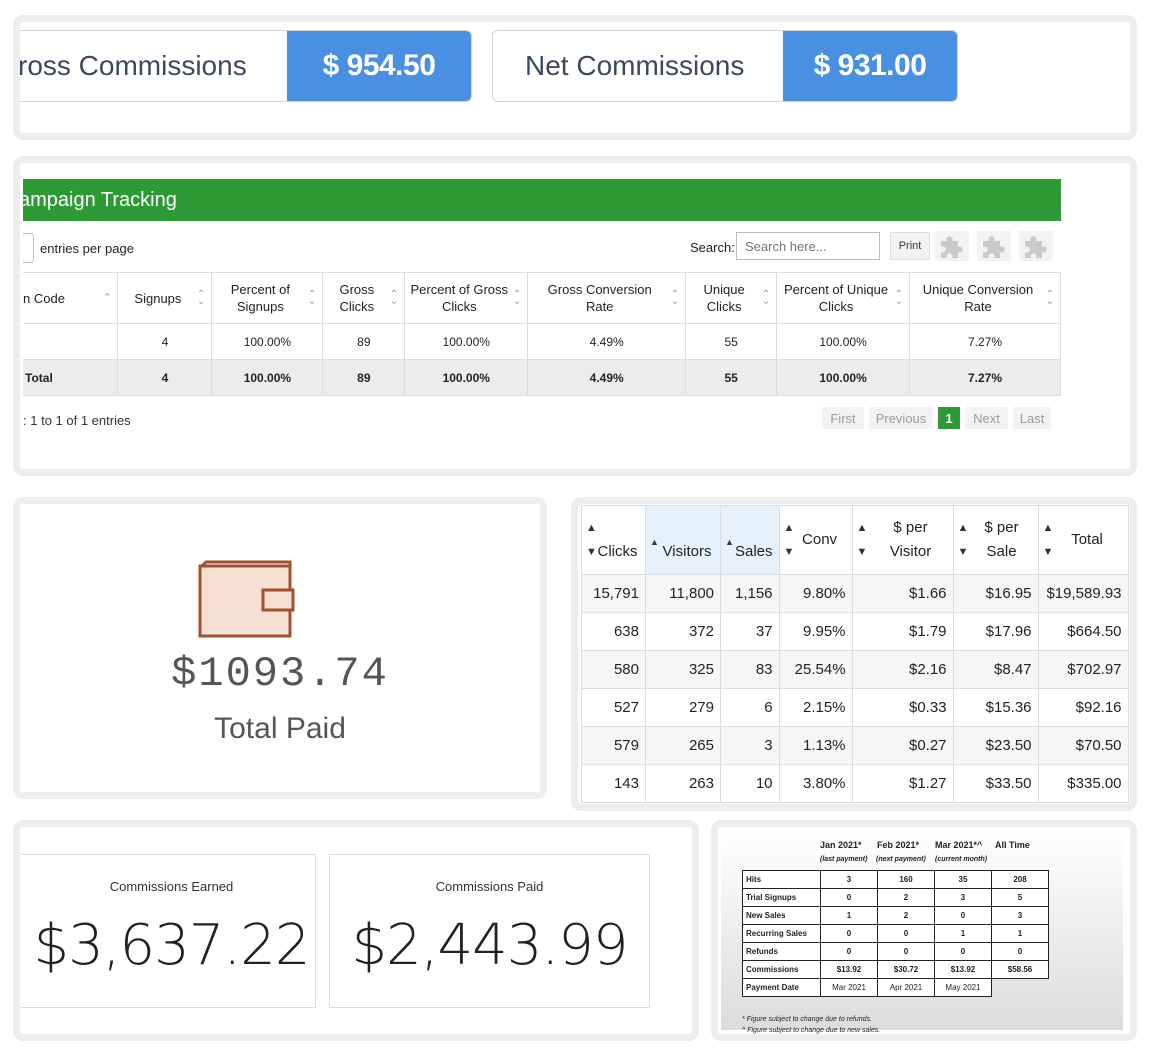  I want to click on entries-per-page: entries per page, so click(78, 248).